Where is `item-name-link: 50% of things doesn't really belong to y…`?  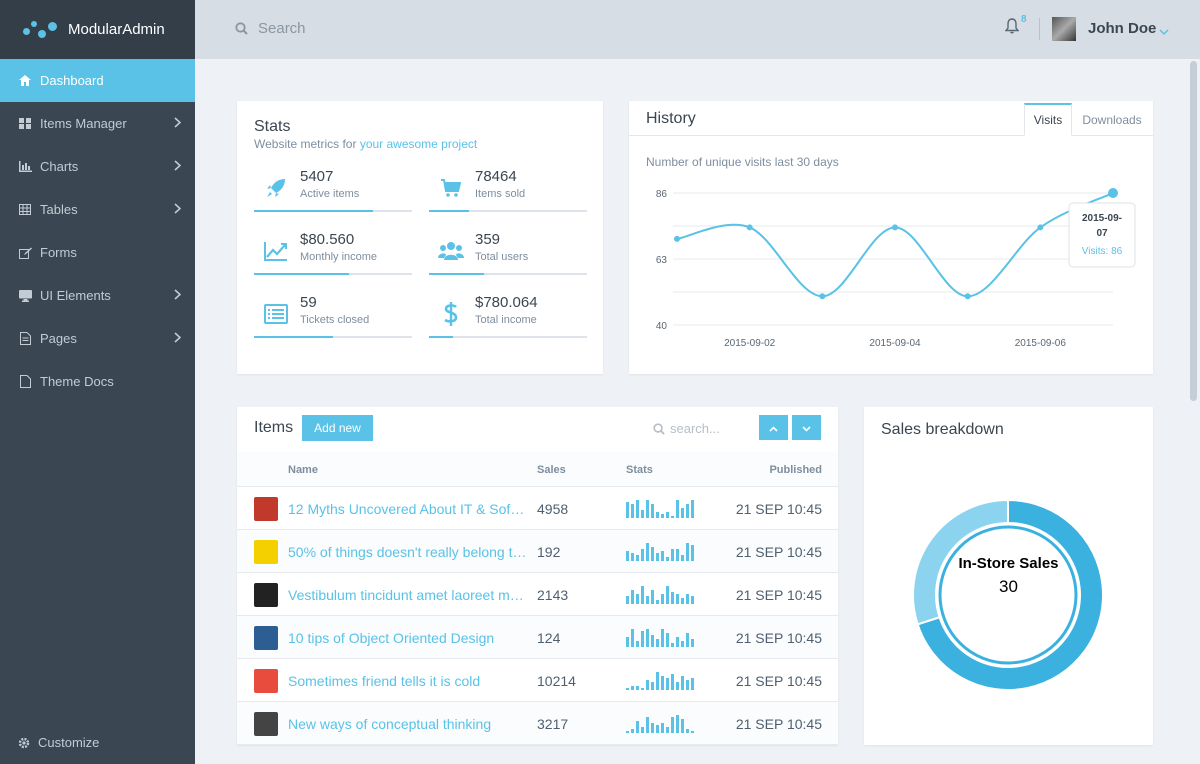 item-name-link: 50% of things doesn't really belong to y… is located at coordinates (408, 552).